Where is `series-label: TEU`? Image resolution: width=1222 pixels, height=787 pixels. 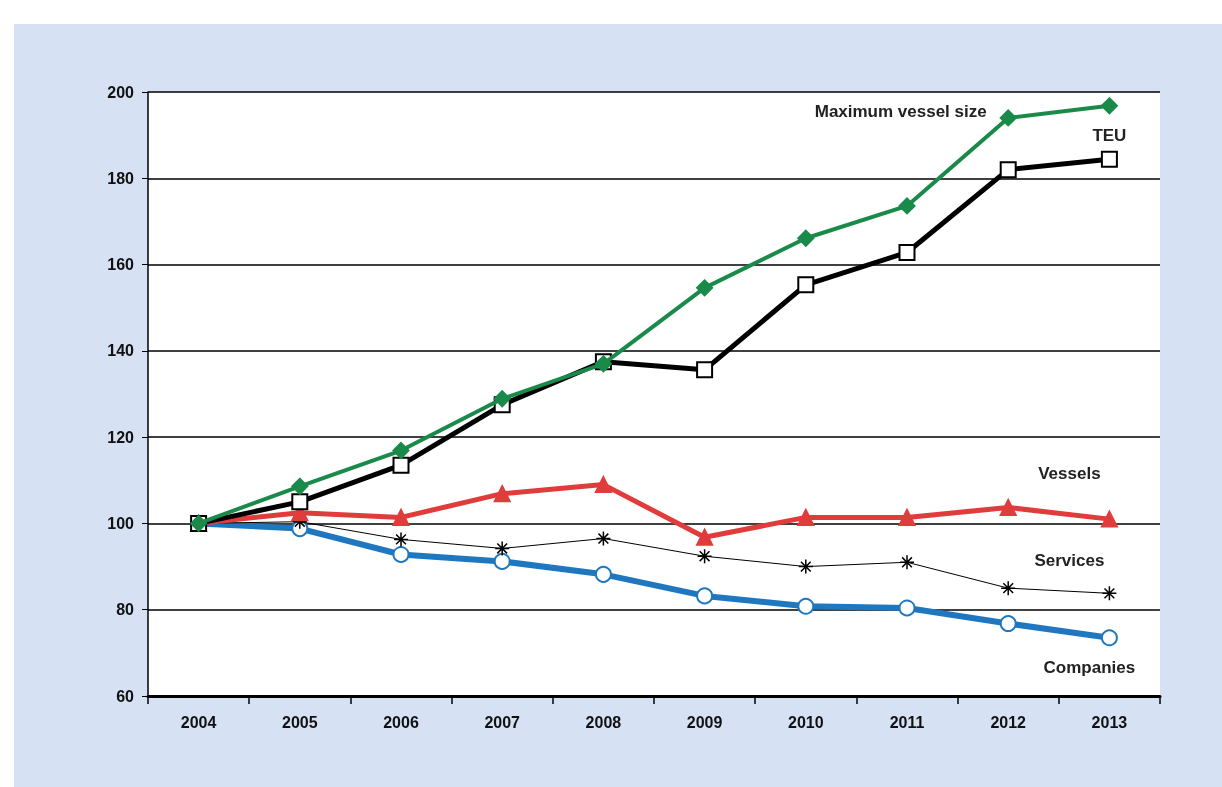 series-label: TEU is located at coordinates (1109, 135).